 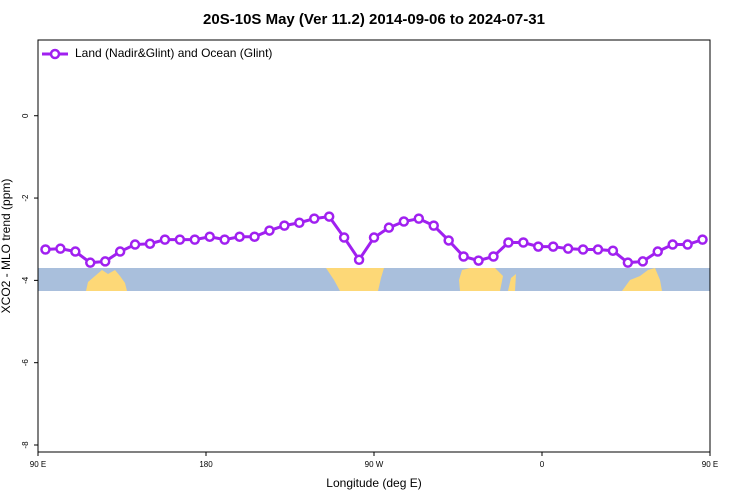 What do you see at coordinates (374, 279) in the screenshot?
I see `map-strip` at bounding box center [374, 279].